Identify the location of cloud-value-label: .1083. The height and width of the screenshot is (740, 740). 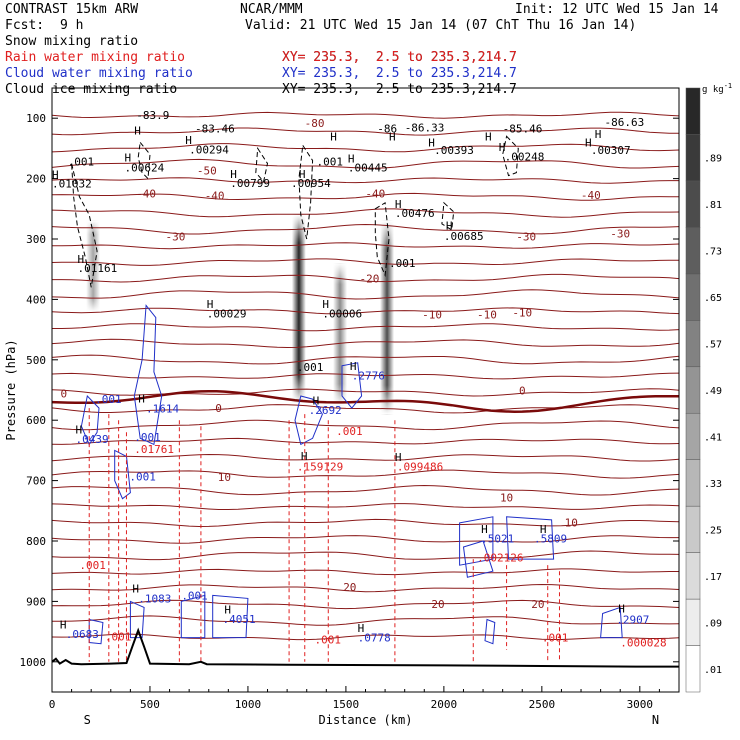
(154, 598).